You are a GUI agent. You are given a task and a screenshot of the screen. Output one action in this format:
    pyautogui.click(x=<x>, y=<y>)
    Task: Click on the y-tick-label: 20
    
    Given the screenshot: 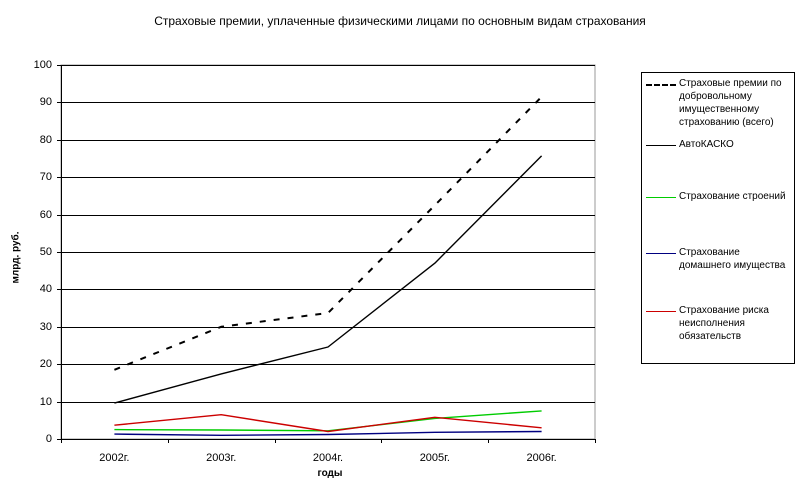 What is the action you would take?
    pyautogui.click(x=45, y=363)
    